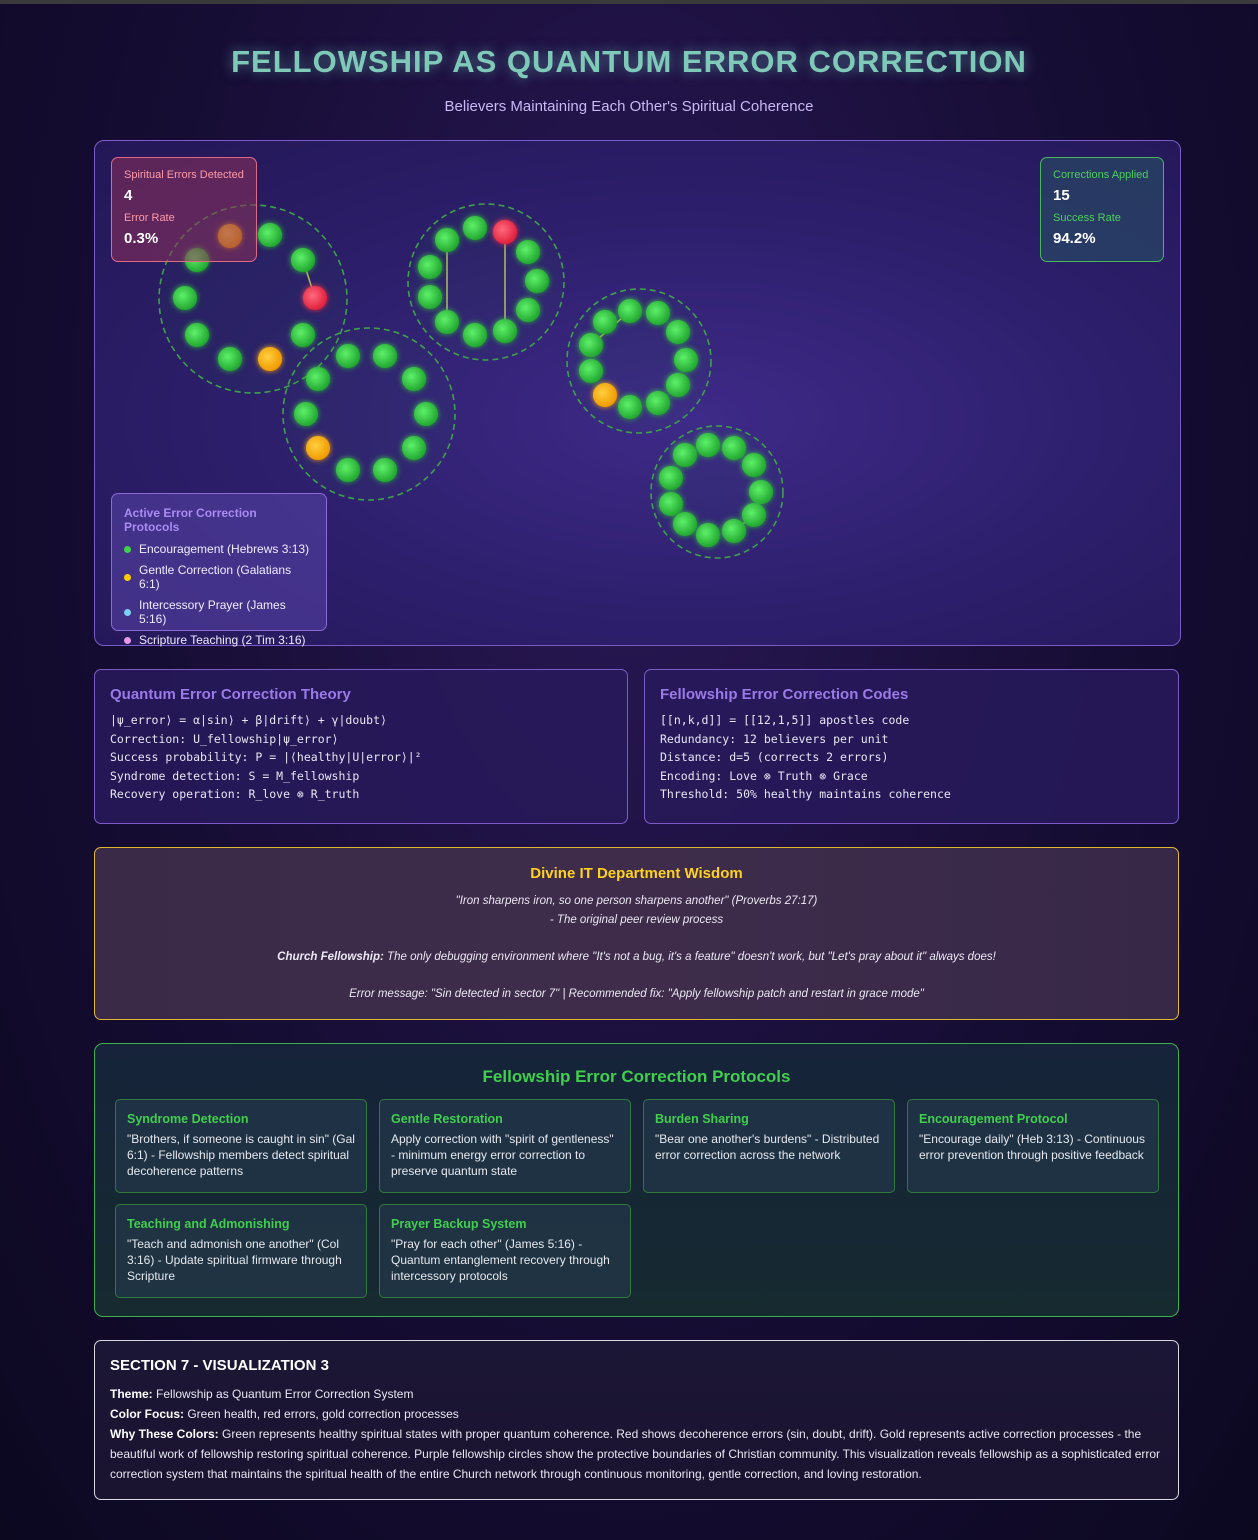 Image resolution: width=1258 pixels, height=1540 pixels. I want to click on errors-detected-label: Spiritual Errors Detected, so click(184, 175).